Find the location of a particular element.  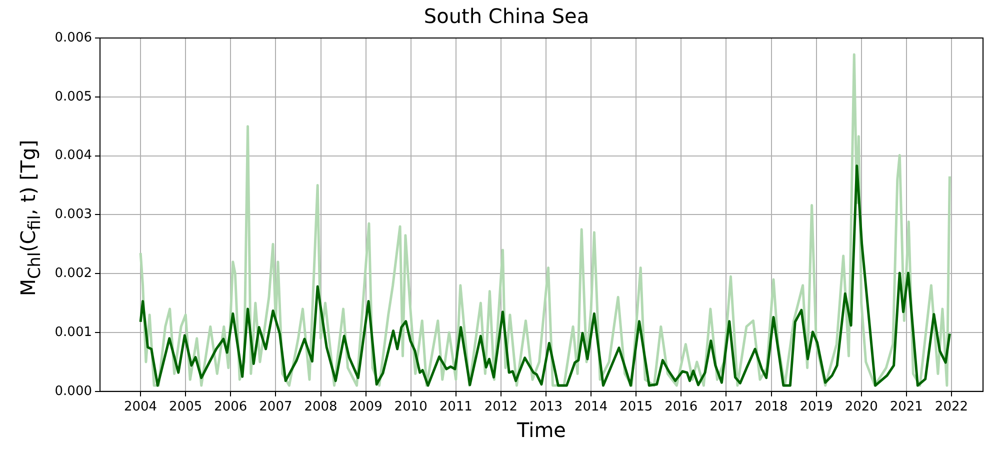

x-tick-label: 2022 is located at coordinates (951, 407).